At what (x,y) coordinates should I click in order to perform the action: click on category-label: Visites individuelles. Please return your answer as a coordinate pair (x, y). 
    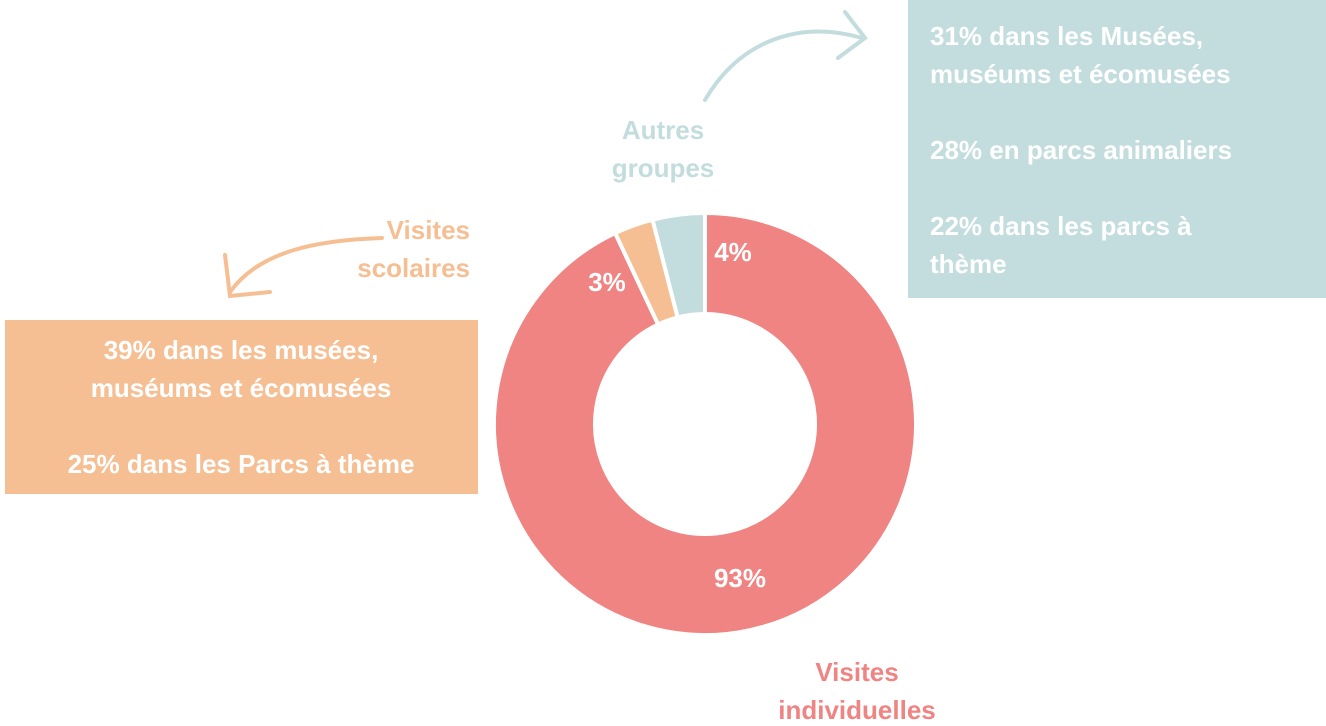
    Looking at the image, I should click on (857, 691).